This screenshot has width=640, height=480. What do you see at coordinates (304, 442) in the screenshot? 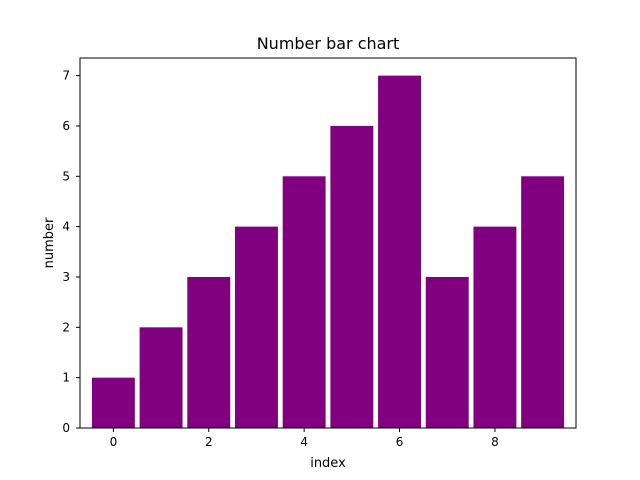
I see `x-tick-label-4: 4` at bounding box center [304, 442].